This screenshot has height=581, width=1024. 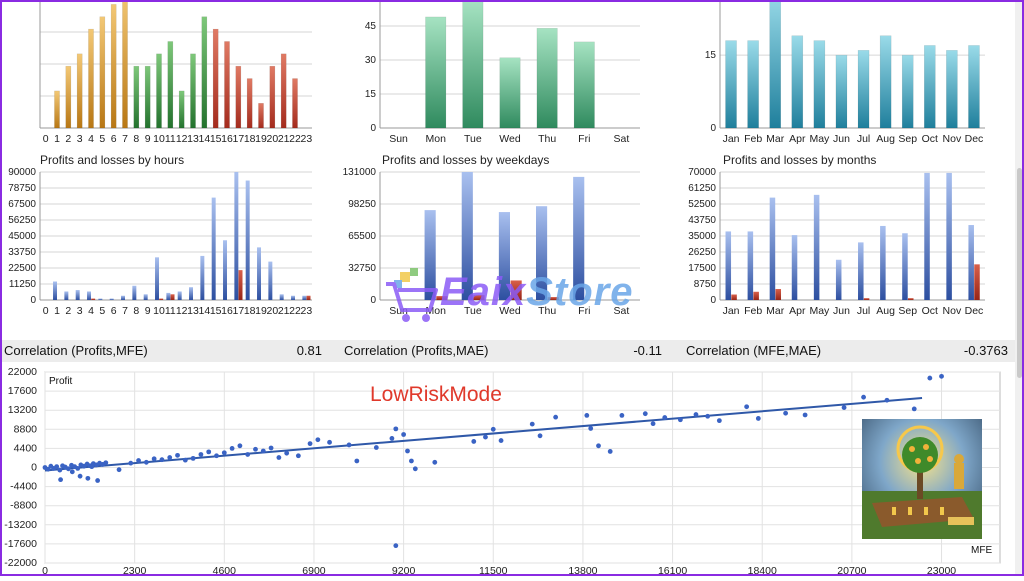 What do you see at coordinates (1019, 273) in the screenshot?
I see `scrollbar-thumb` at bounding box center [1019, 273].